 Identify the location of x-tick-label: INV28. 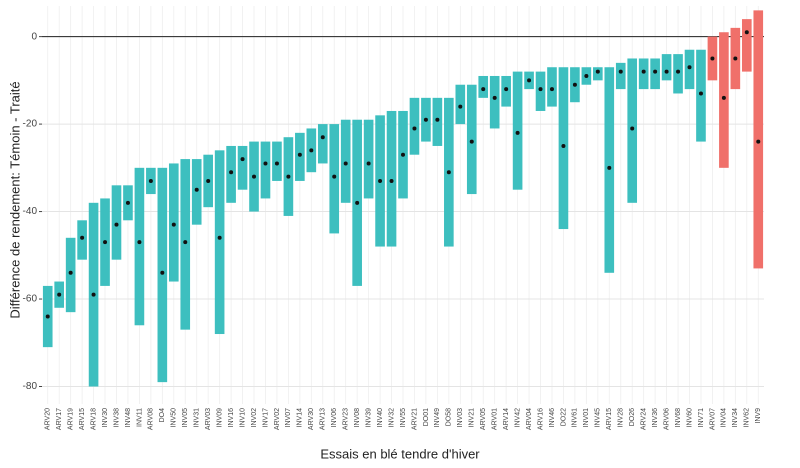
(621, 418).